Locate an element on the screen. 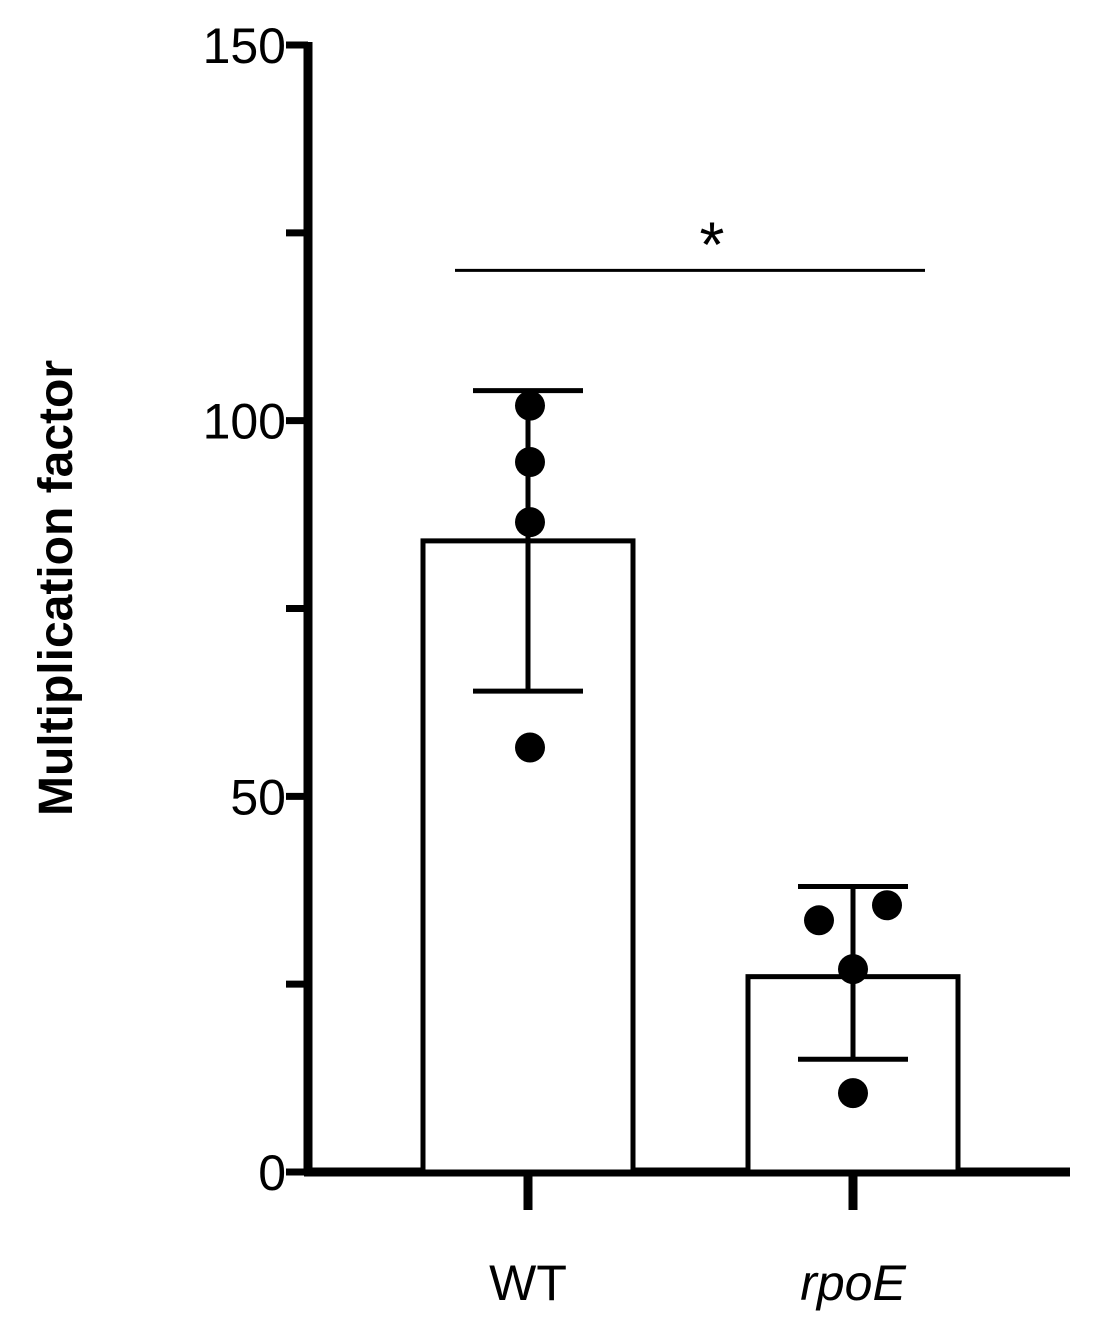 This screenshot has height=1338, width=1098. y-tick-label: 100 is located at coordinates (244, 422).